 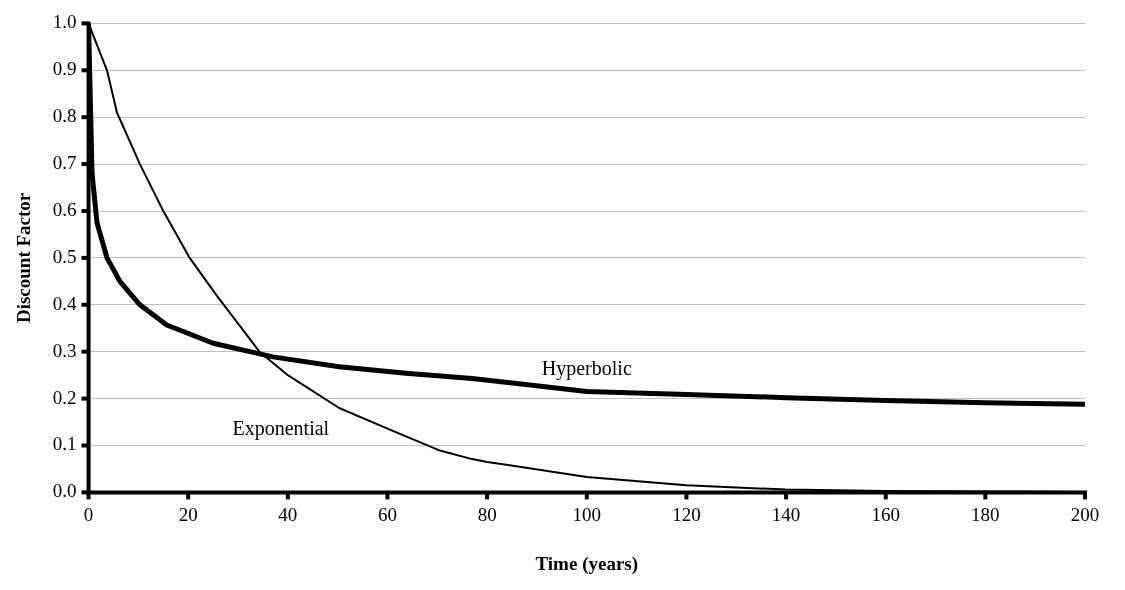 What do you see at coordinates (65, 303) in the screenshot?
I see `y-tick-label: 0.4` at bounding box center [65, 303].